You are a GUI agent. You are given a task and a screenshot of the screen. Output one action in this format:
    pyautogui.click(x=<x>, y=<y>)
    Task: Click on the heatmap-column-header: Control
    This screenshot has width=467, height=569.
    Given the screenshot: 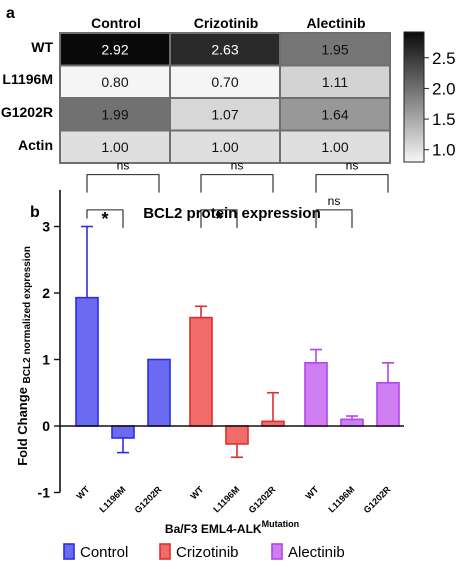 What is the action you would take?
    pyautogui.click(x=116, y=23)
    